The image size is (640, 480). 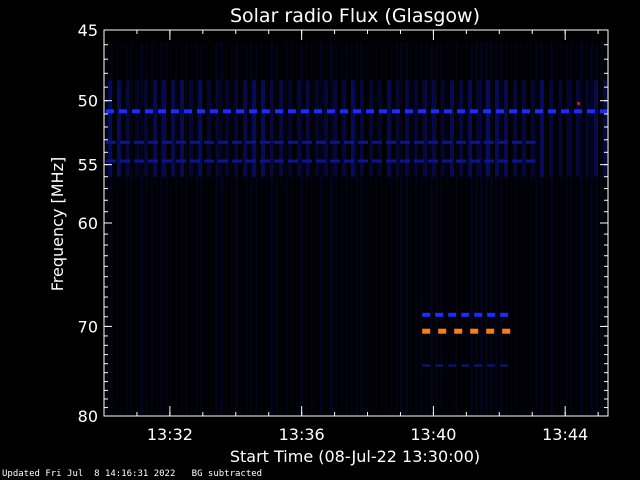 I want to click on y-tick-label: 80, so click(x=88, y=416).